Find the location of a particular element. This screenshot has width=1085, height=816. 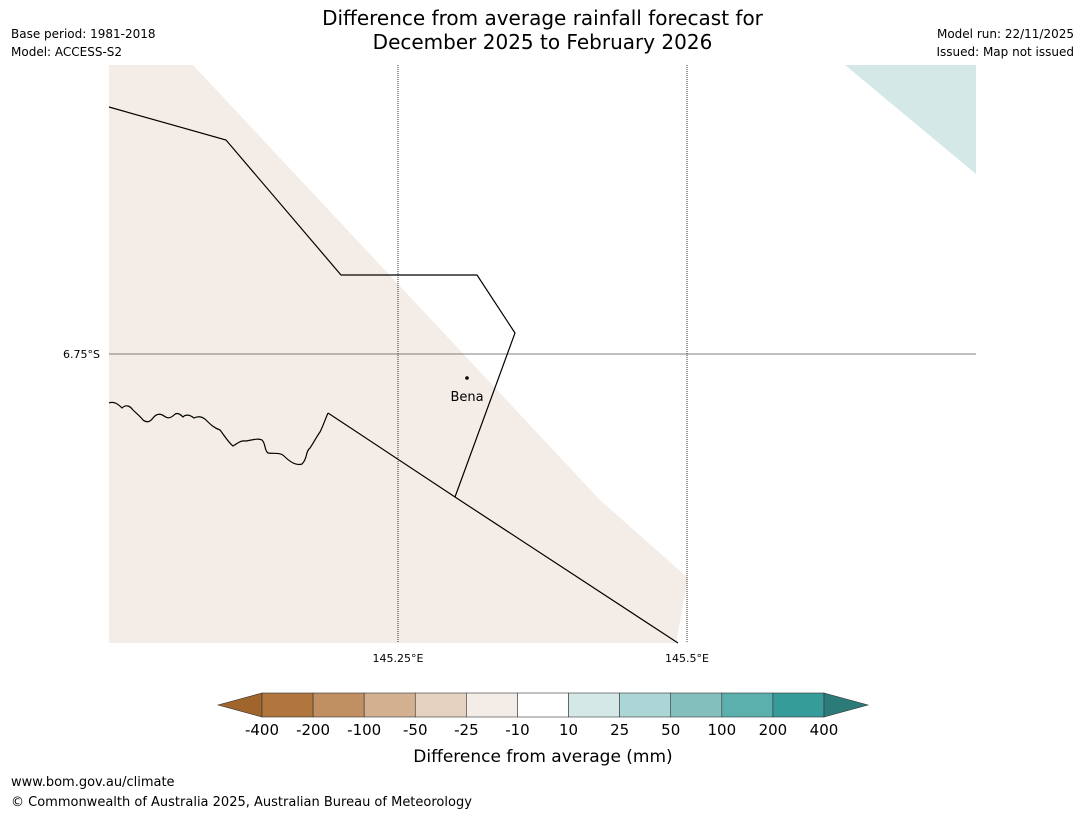

model-name: Model: ACCESS-S2 is located at coordinates (67, 52).